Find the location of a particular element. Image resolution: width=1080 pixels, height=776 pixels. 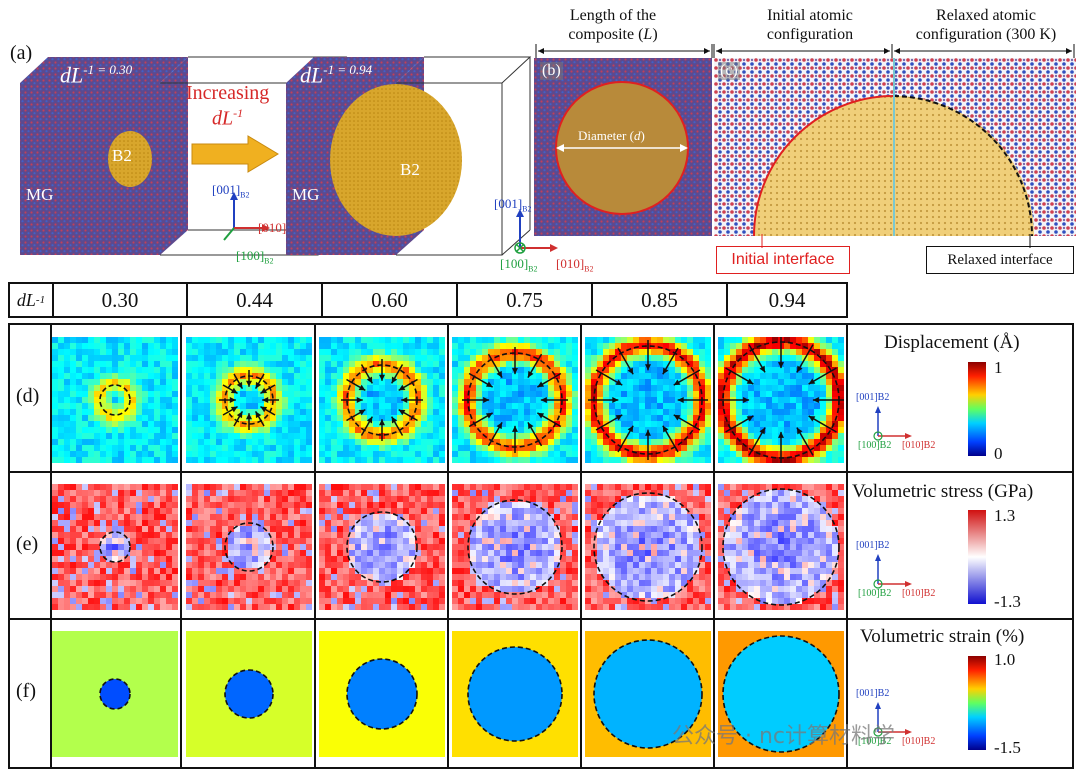

strain-colorbar is located at coordinates (977, 703).